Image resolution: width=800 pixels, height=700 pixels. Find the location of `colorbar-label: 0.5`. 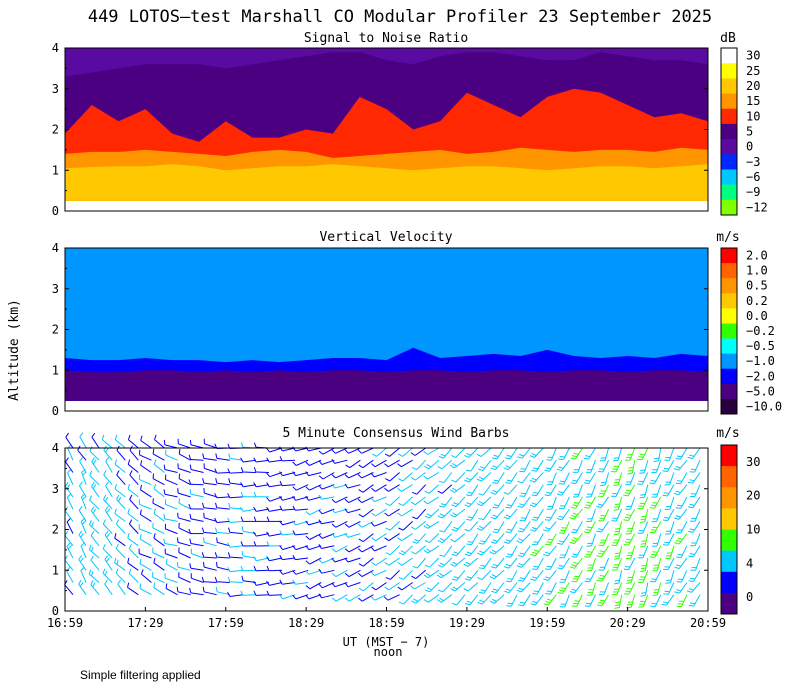

colorbar-label: 0.5 is located at coordinates (757, 286).